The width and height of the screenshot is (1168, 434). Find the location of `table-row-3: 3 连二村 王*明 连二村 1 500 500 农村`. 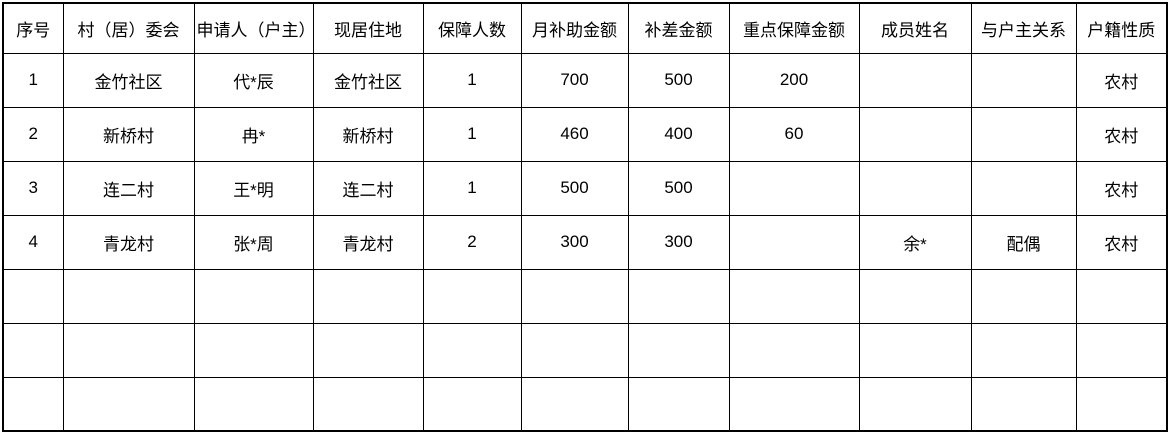

table-row-3: 3 连二村 王*明 连二村 1 500 500 农村 is located at coordinates (585, 188).